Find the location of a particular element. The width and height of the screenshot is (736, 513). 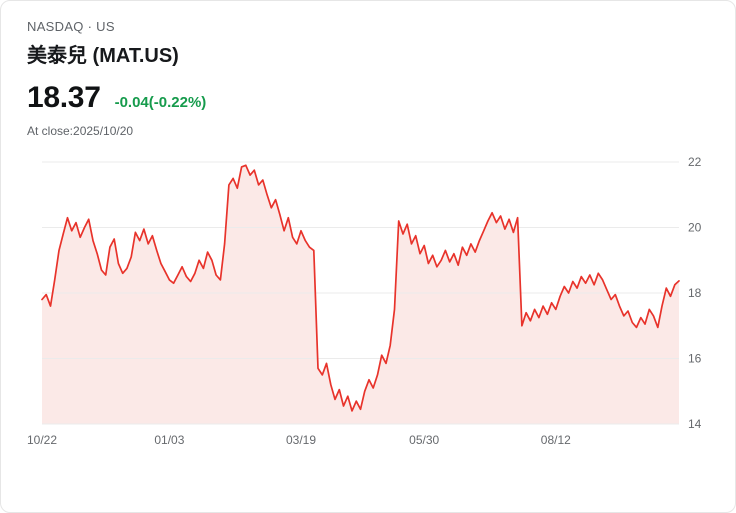

price-row: 18.37 -0.04(-0.22%) is located at coordinates (368, 98).